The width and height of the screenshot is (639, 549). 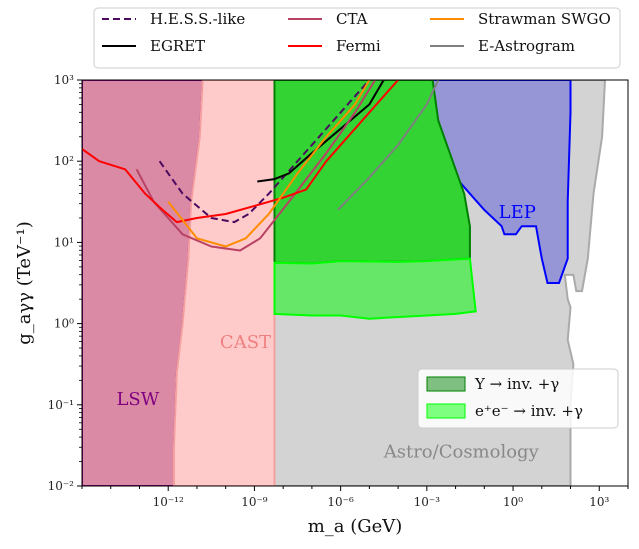 I want to click on x-tick-label: 10⁻⁶, so click(x=340, y=502).